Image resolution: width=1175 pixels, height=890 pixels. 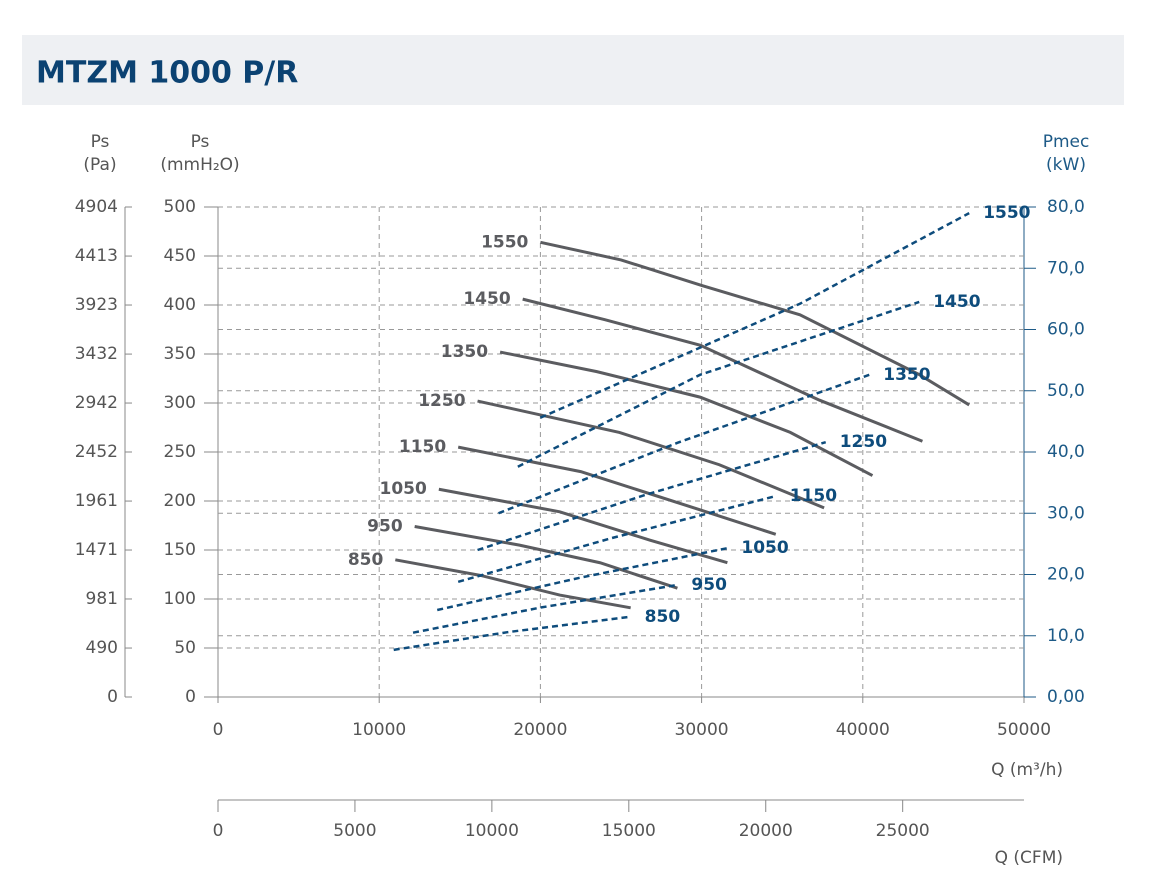 I want to click on y-tick-label: 4904, so click(x=96, y=207).